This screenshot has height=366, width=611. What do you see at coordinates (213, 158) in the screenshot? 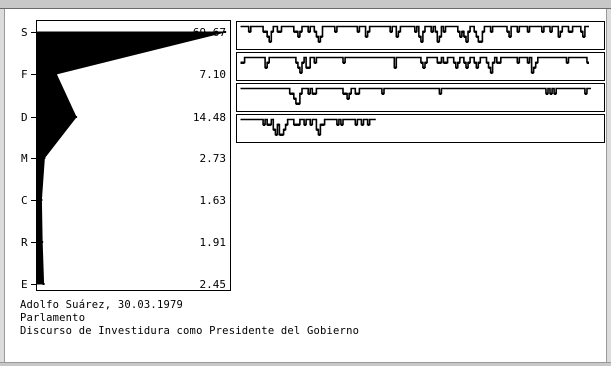
I see `value-label-m: 2.73` at bounding box center [213, 158].